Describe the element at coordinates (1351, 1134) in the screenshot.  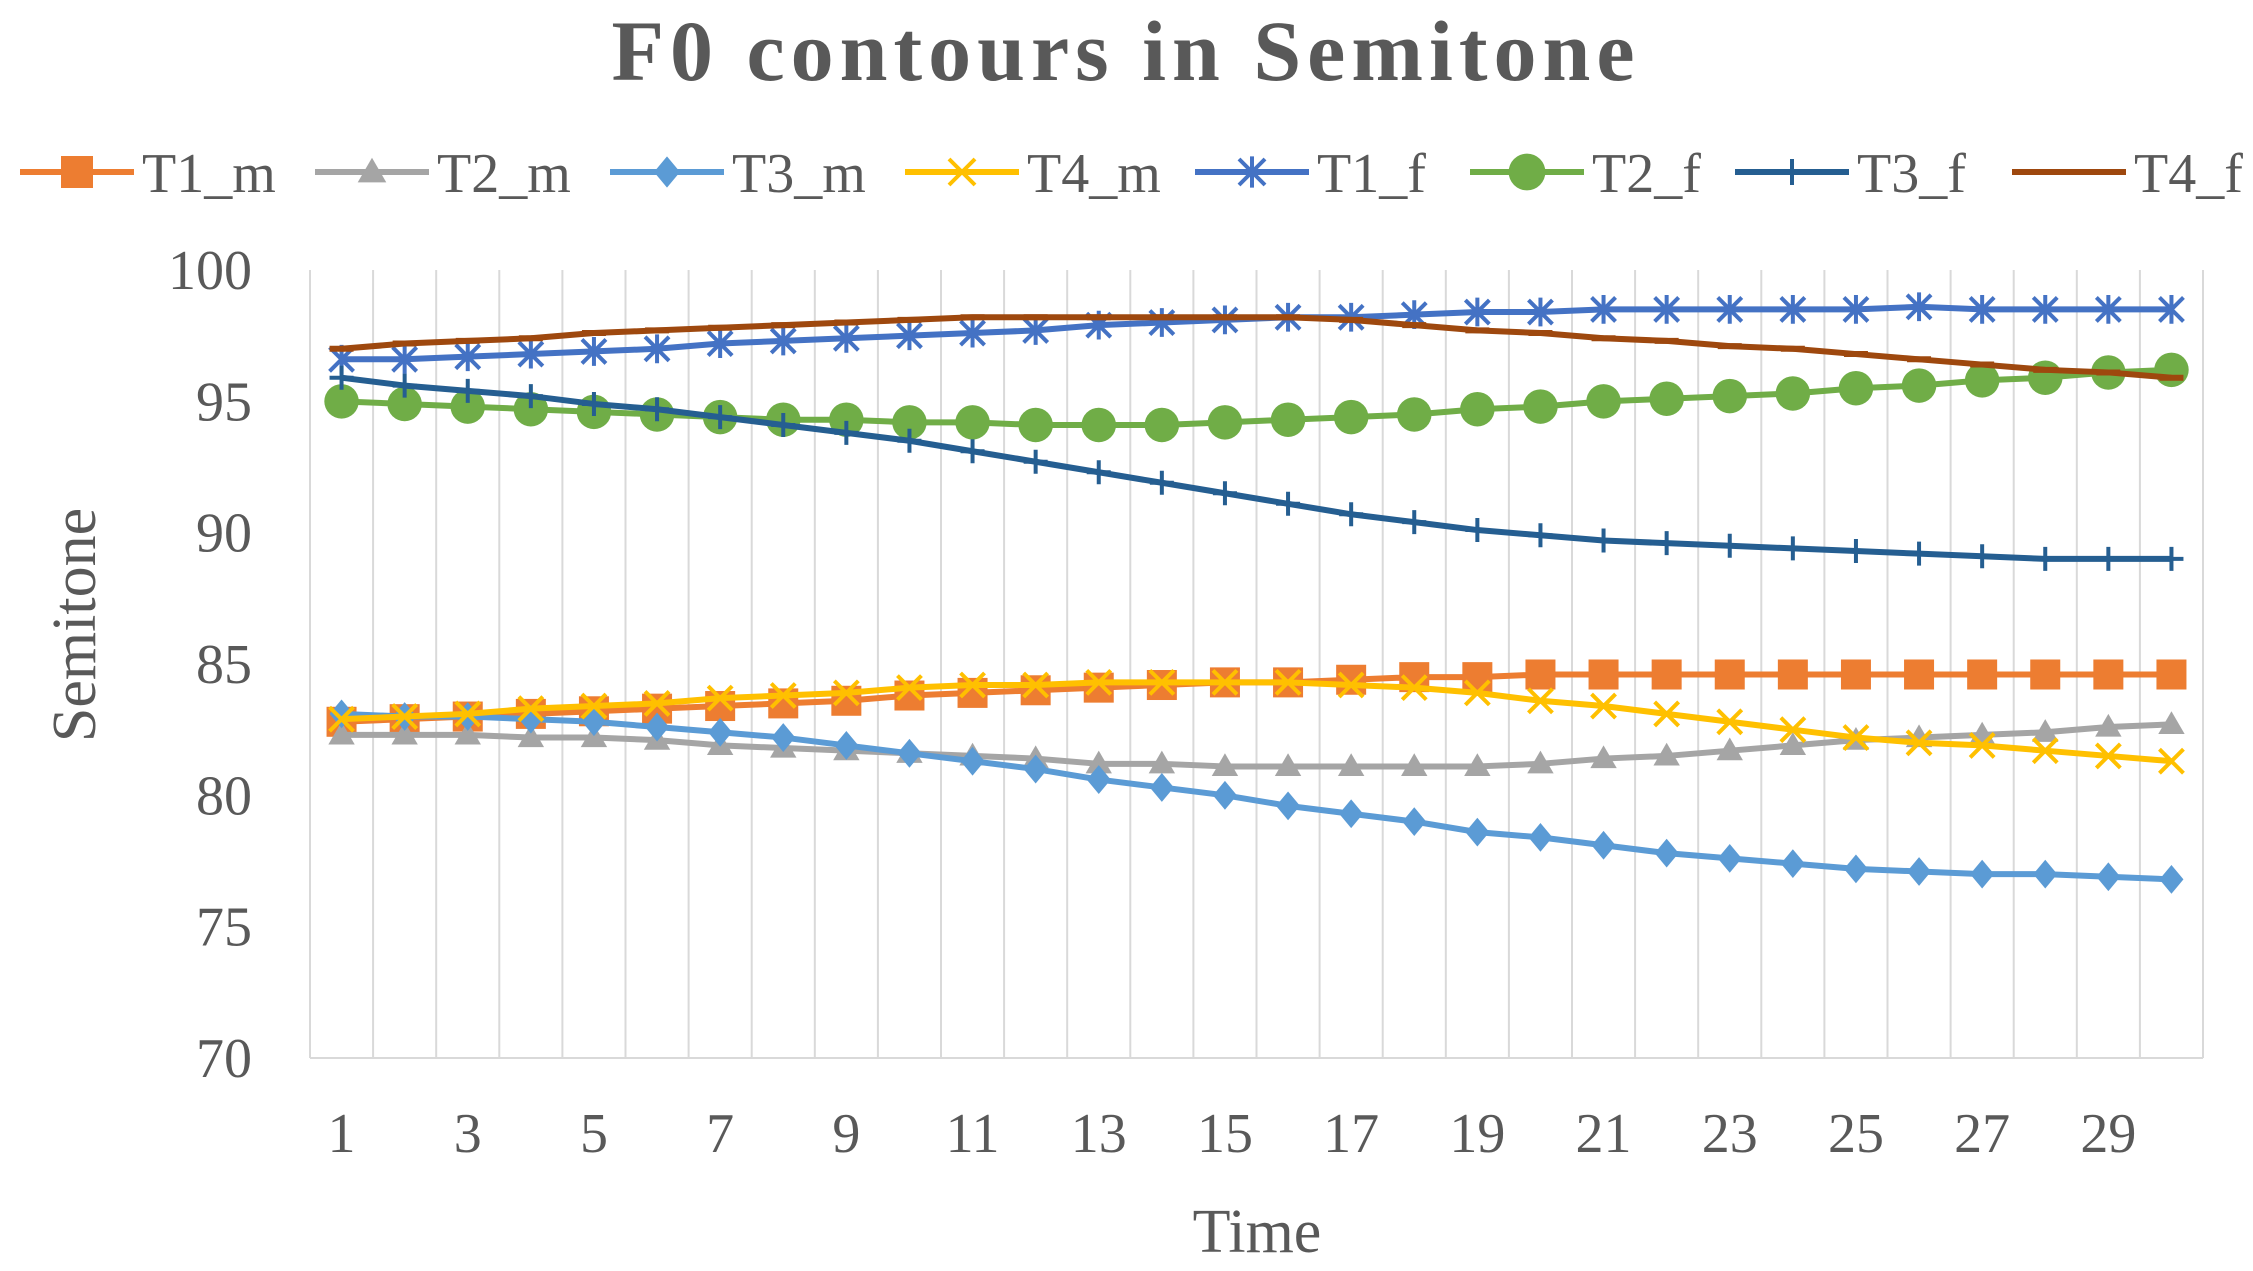
I see `x-tick-label: 17` at that location.